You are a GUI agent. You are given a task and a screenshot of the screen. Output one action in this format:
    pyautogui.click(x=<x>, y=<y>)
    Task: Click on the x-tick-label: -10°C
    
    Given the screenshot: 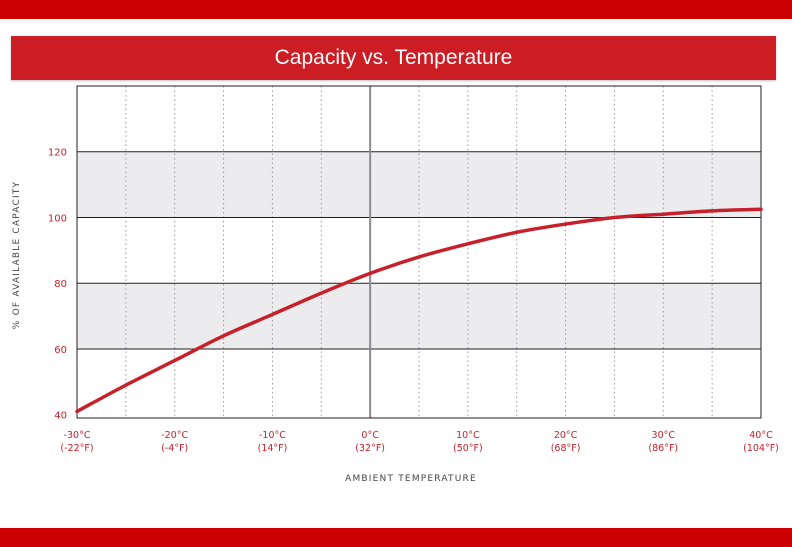 What is the action you would take?
    pyautogui.click(x=272, y=435)
    